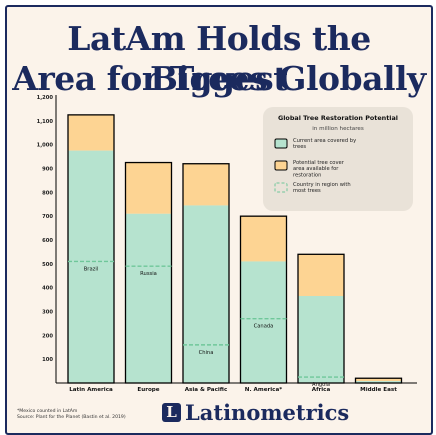  Describe the element at coordinates (219, 78) in the screenshot. I see `title-line-2: Area for Trees Globally` at that location.